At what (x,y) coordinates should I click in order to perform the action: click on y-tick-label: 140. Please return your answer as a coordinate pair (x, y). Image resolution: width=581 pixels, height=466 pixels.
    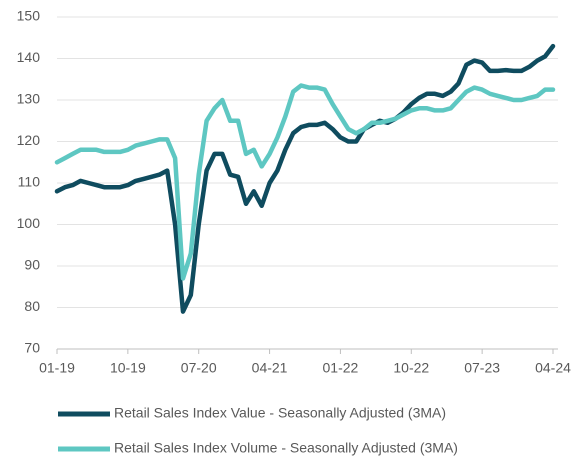
    Looking at the image, I should click on (29, 57).